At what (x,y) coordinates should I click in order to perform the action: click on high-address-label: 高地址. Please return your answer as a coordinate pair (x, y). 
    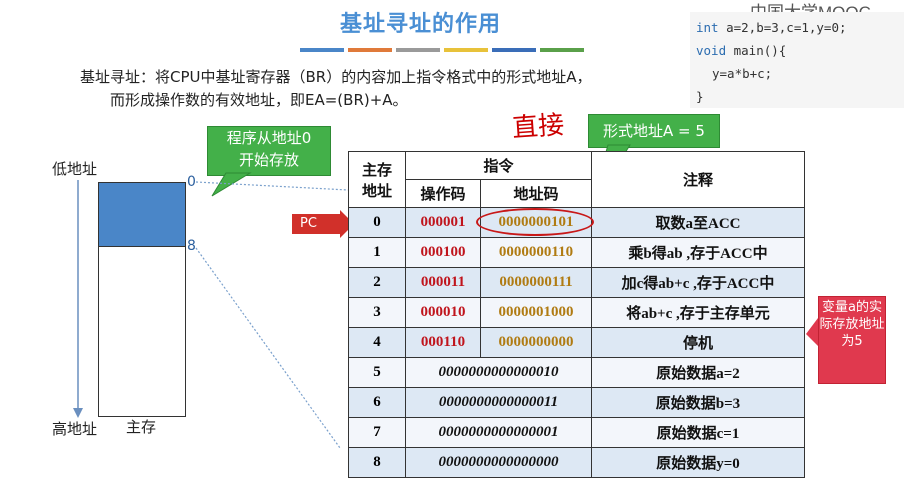
    Looking at the image, I should click on (75, 429).